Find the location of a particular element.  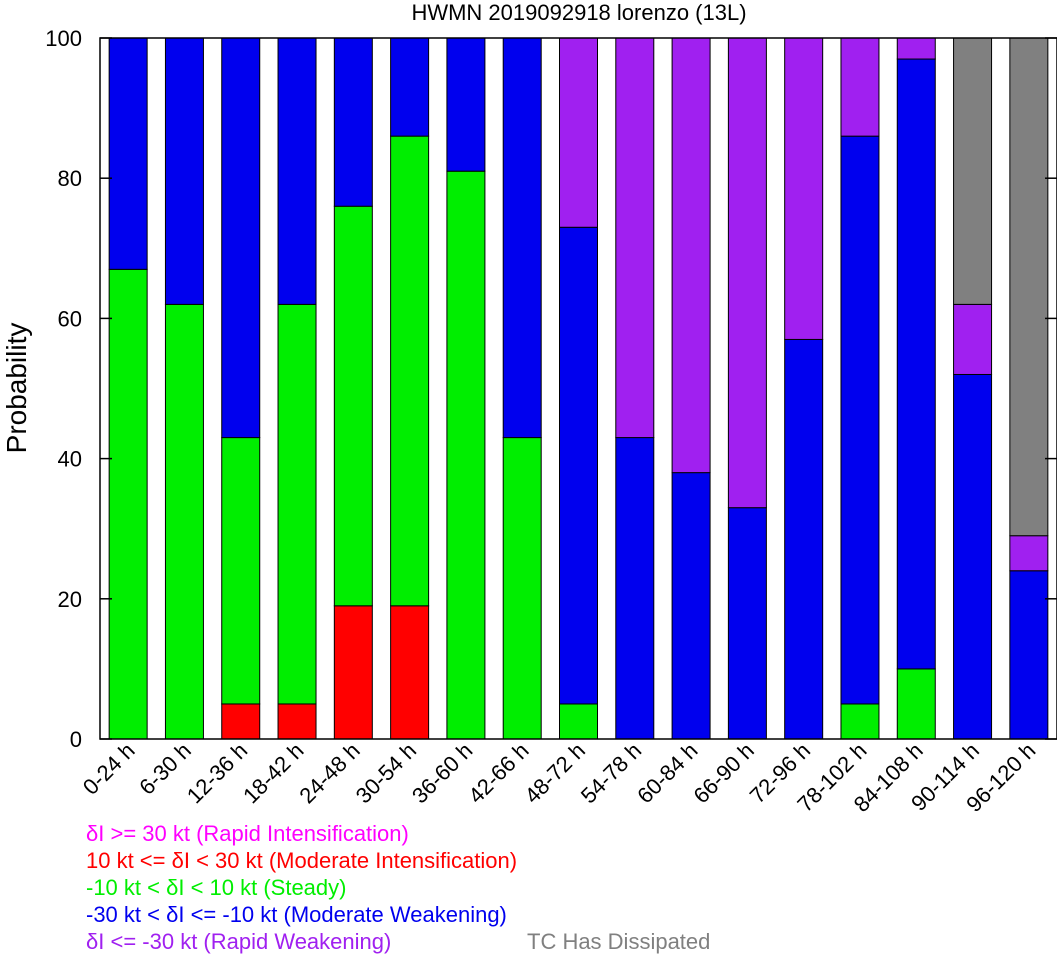

legend-rw: δI <= -30 kt (Rapid Weakening) is located at coordinates (239, 941).